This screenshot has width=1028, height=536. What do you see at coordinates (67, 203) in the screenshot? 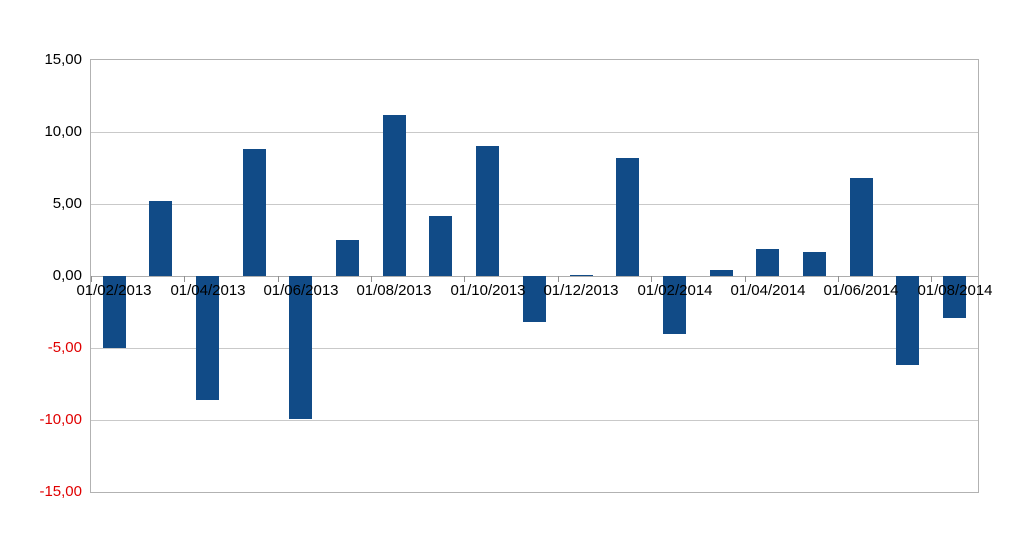
I see `y-axis-tick-label: 5,00` at bounding box center [67, 203].